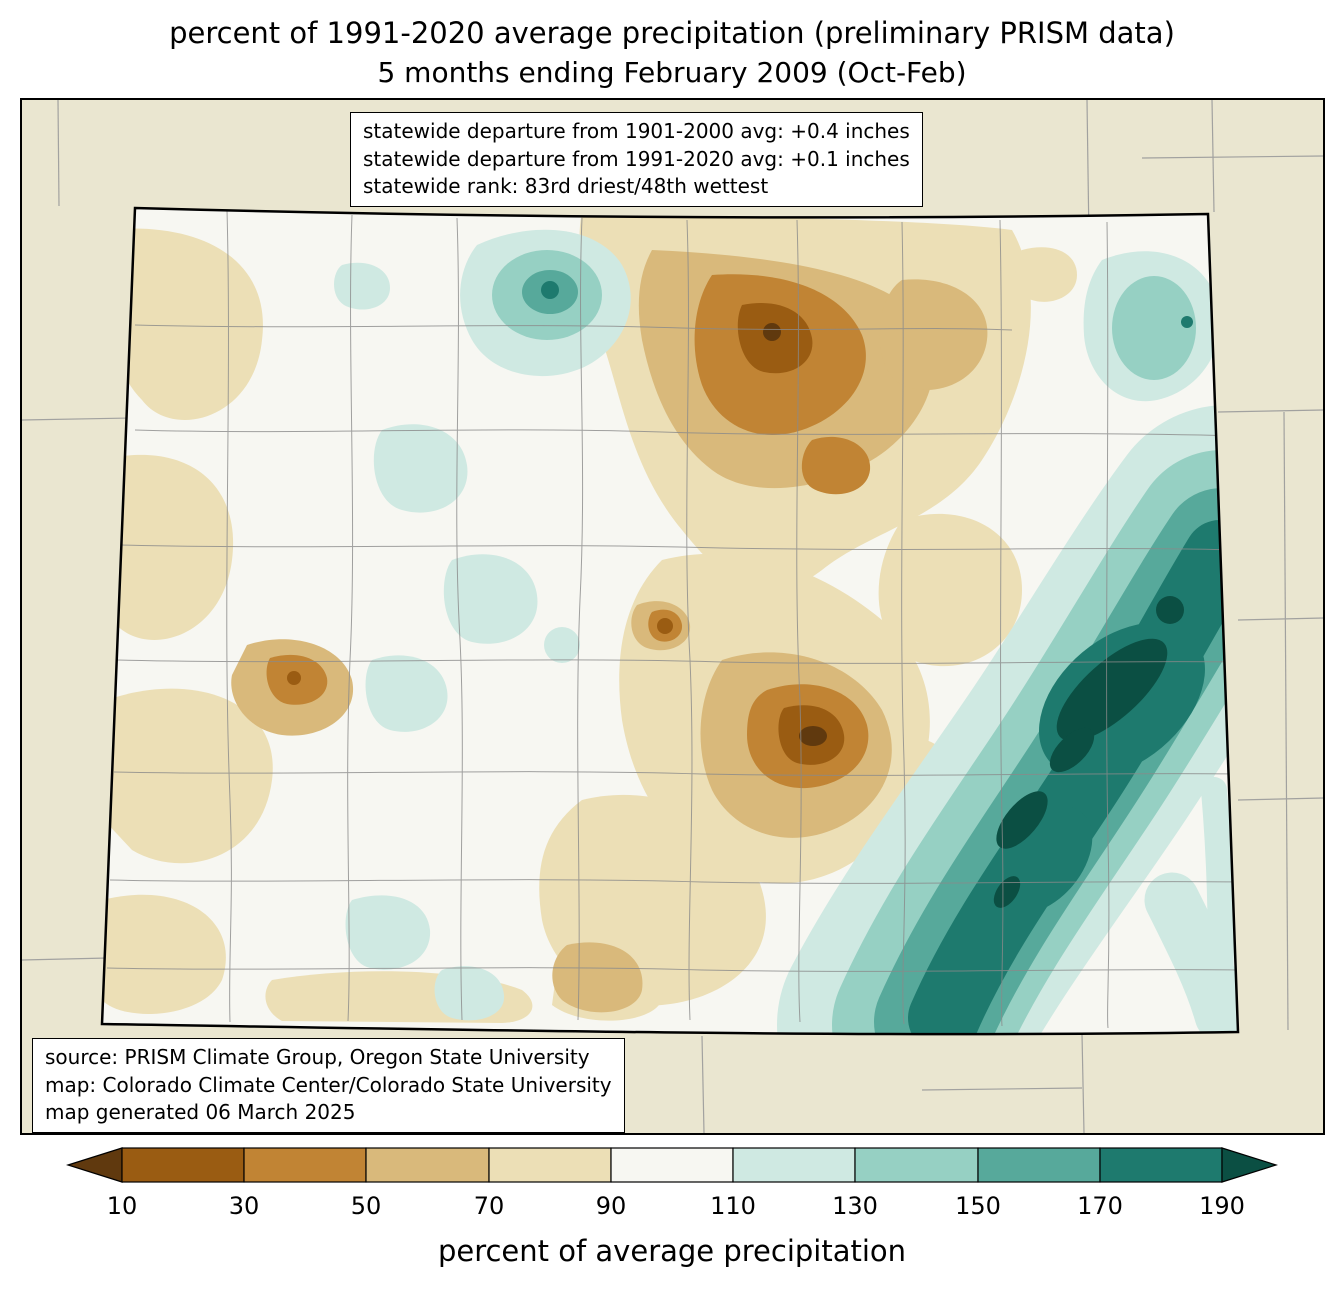  Describe the element at coordinates (489, 1206) in the screenshot. I see `tick-70: 70` at that location.